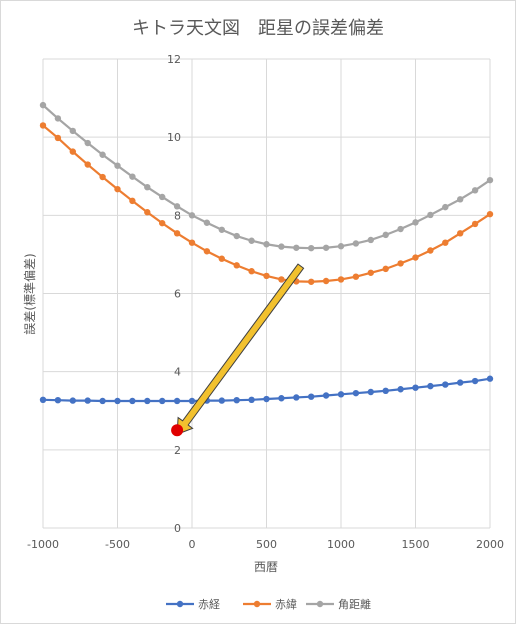  I want to click on x-tick-label: 1000, so click(341, 544).